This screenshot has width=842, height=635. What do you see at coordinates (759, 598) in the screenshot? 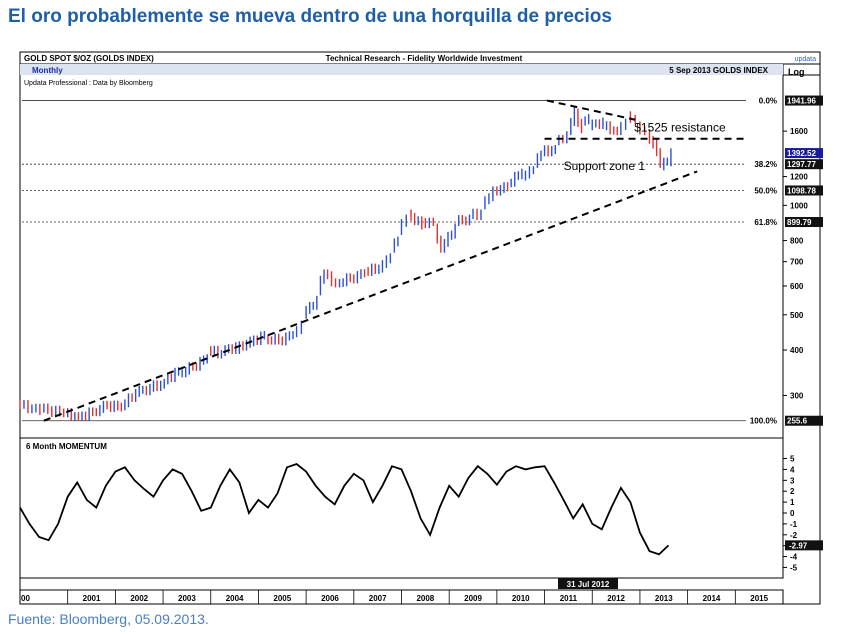
I see `x-tick-label: 2015` at bounding box center [759, 598].